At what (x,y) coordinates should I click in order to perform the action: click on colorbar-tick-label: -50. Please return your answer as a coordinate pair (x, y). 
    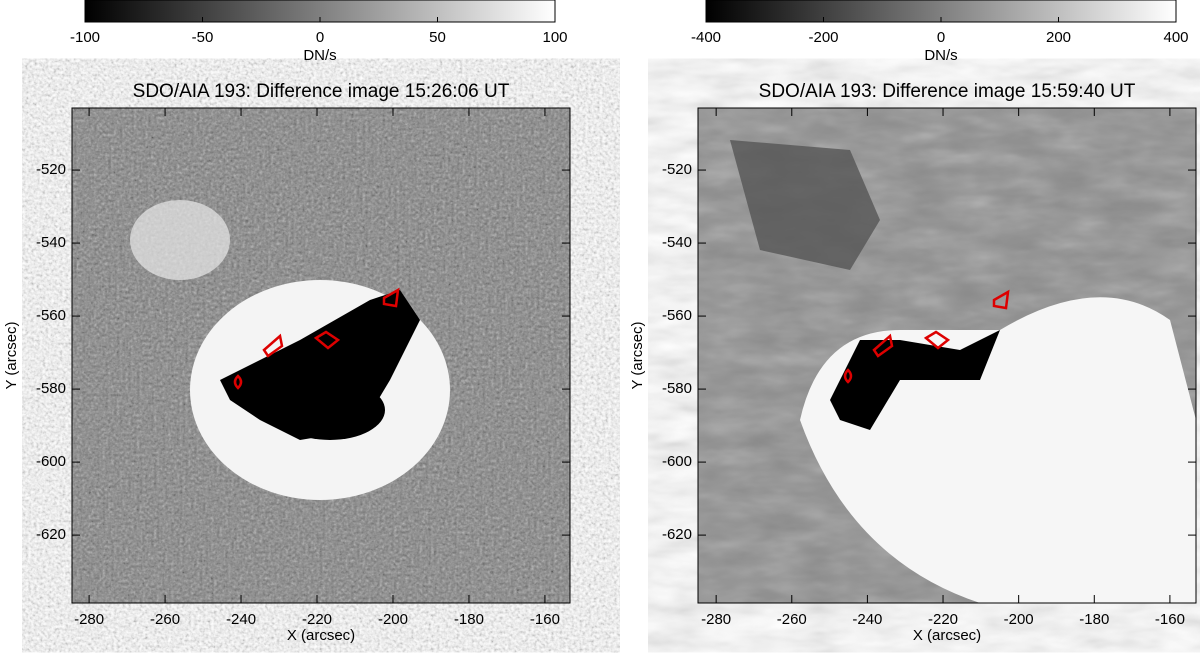
    Looking at the image, I should click on (203, 37).